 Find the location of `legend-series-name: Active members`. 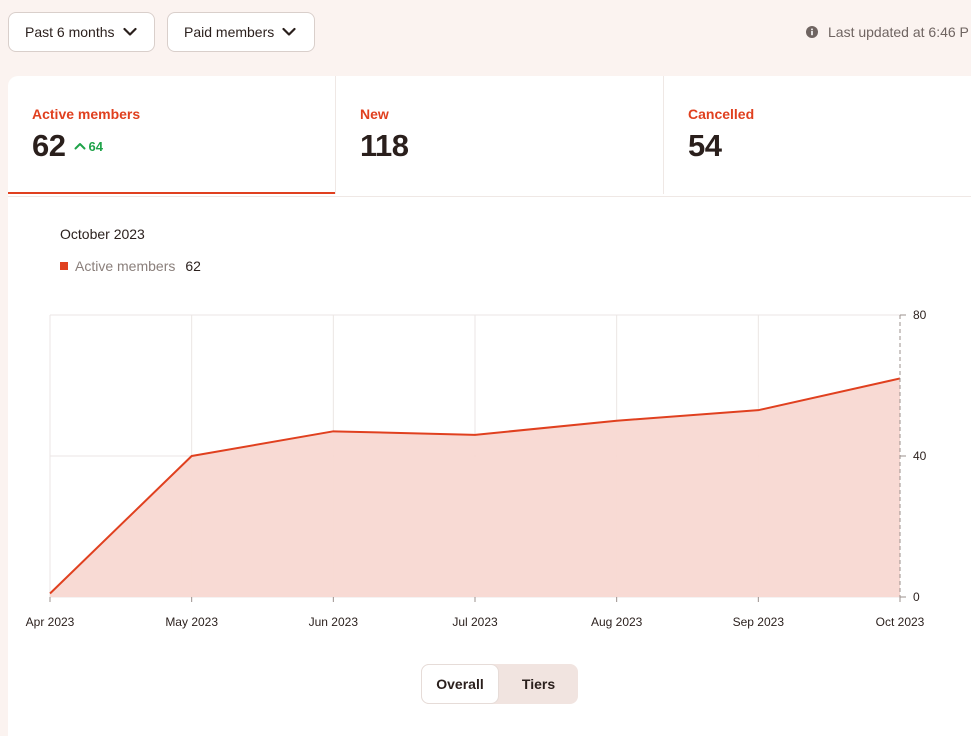

legend-series-name: Active members is located at coordinates (125, 266).